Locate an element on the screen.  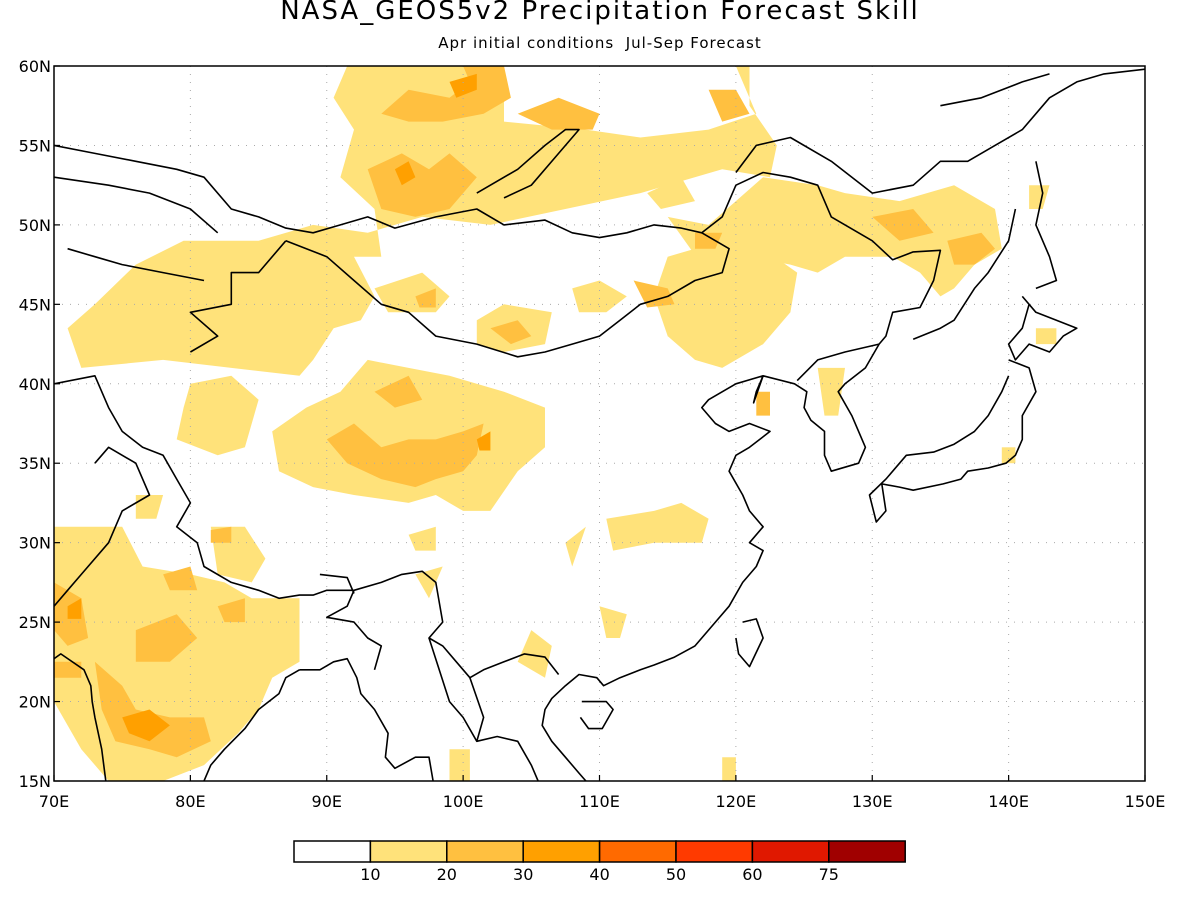
color-legend: 10 20 30 40 50 60 75 is located at coordinates (599, 862).